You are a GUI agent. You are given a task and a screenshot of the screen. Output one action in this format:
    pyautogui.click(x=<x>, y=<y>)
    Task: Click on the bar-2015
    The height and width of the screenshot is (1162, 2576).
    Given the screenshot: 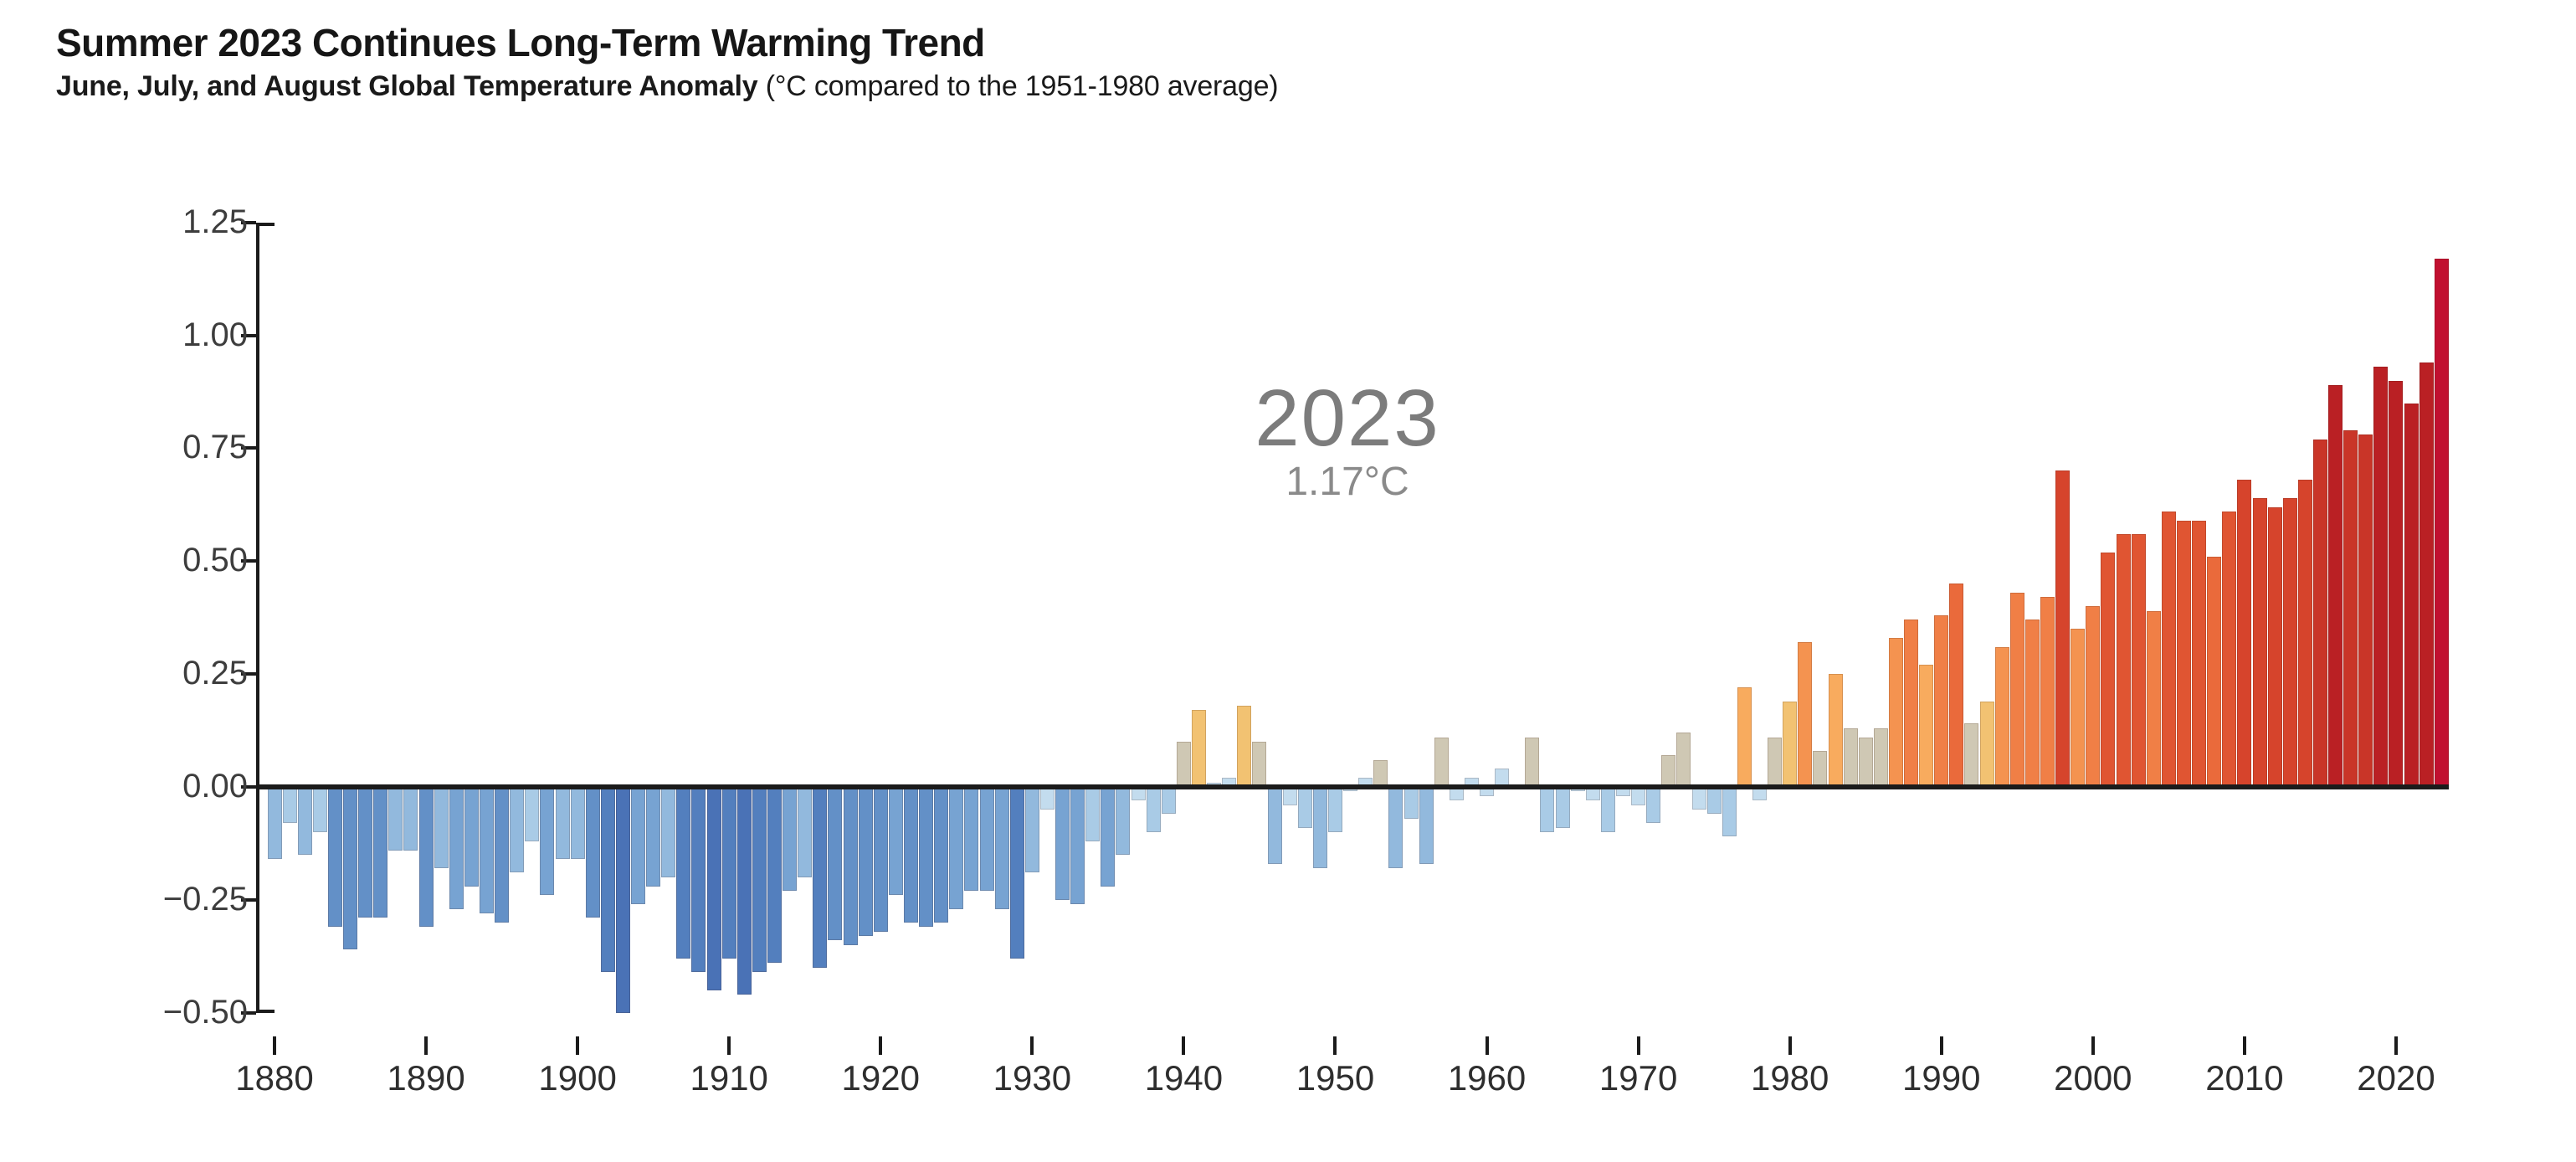 What is the action you would take?
    pyautogui.click(x=2319, y=613)
    